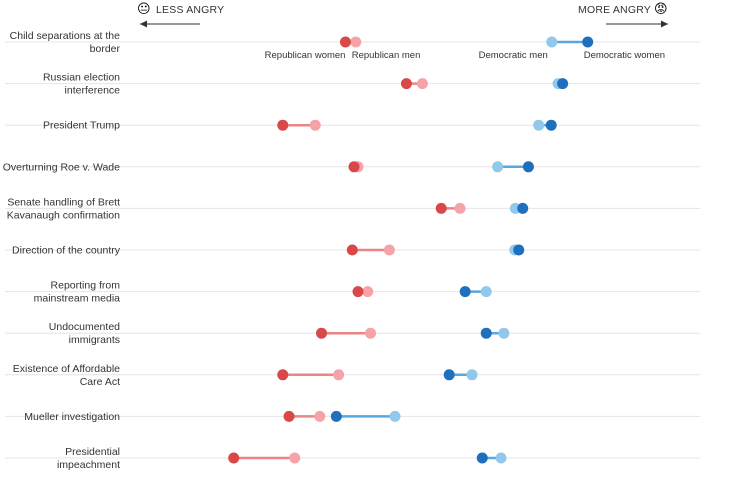 The height and width of the screenshot is (480, 736). I want to click on chart-row: Overturning Roe v. Wade, so click(351, 167).